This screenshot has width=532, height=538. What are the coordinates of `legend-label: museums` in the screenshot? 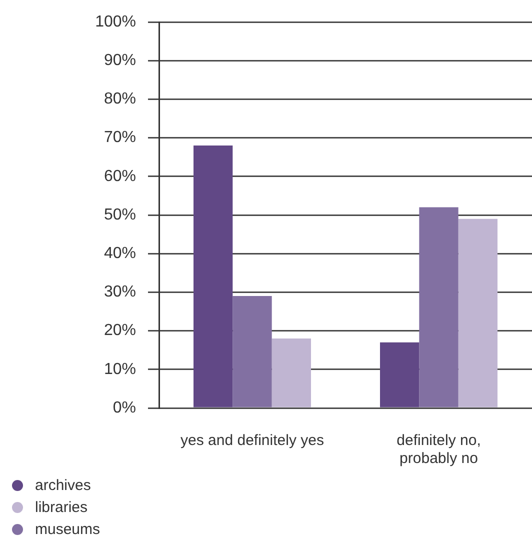 It's located at (67, 529).